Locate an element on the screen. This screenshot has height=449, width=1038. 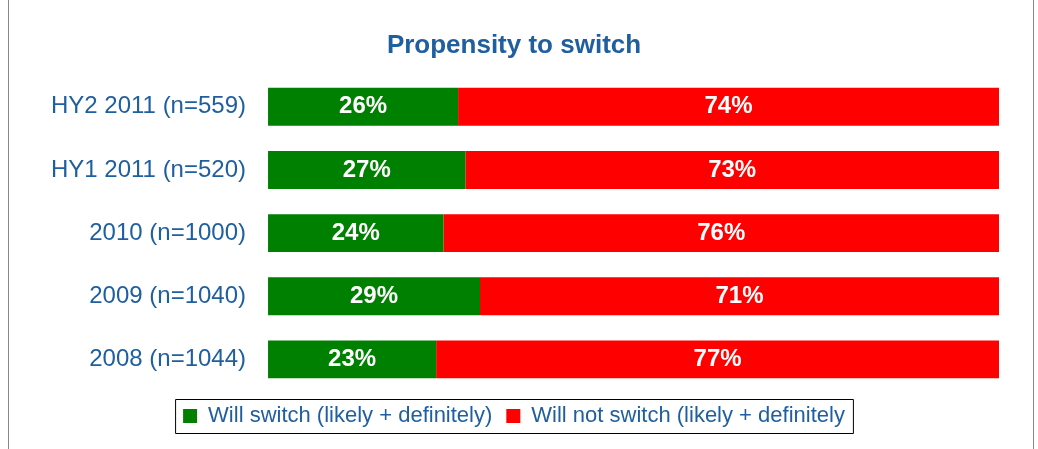
data-label: 29% is located at coordinates (374, 294).